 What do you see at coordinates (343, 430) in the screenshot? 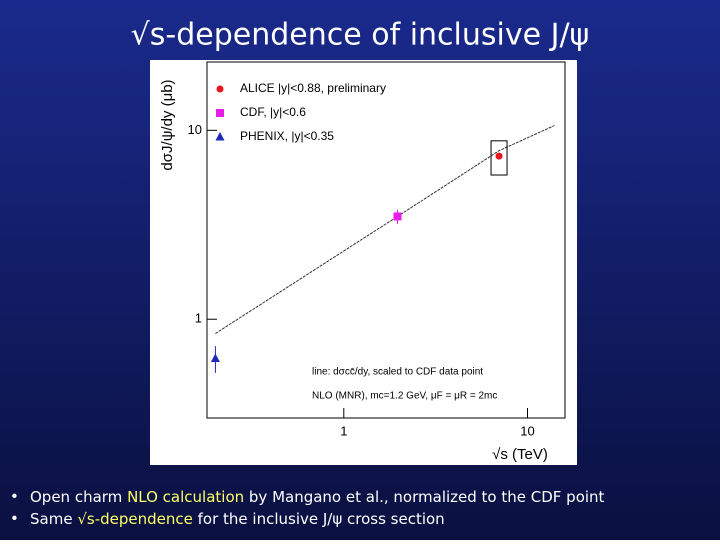
I see `x-tick-label: 1` at bounding box center [343, 430].